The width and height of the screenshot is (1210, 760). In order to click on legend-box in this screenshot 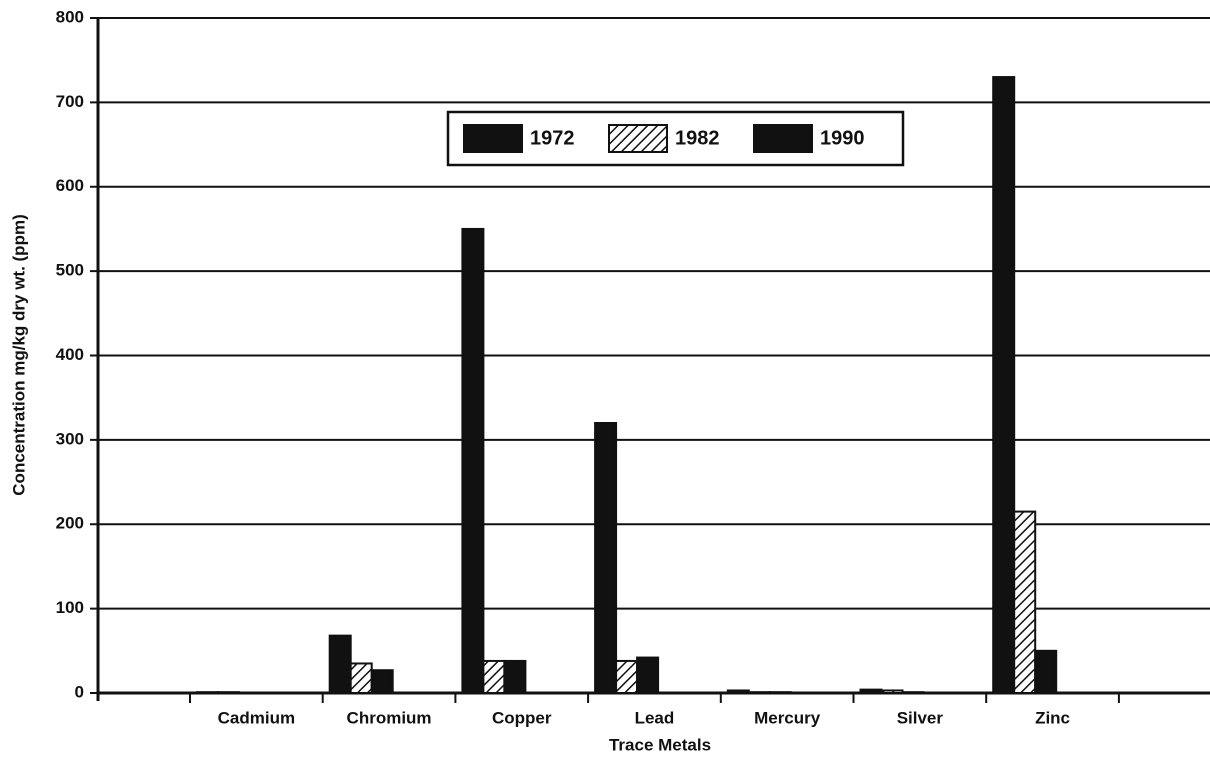, I will do `click(675, 138)`.